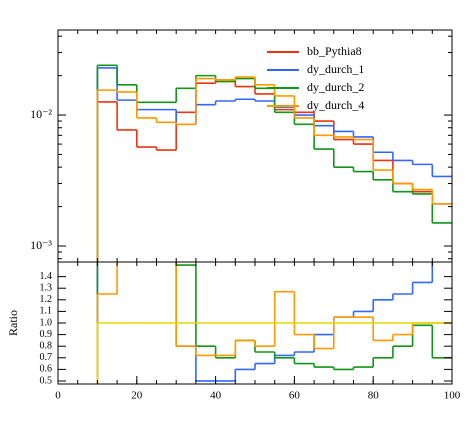 The width and height of the screenshot is (467, 422). I want to click on x-tick-label: 80, so click(374, 396).